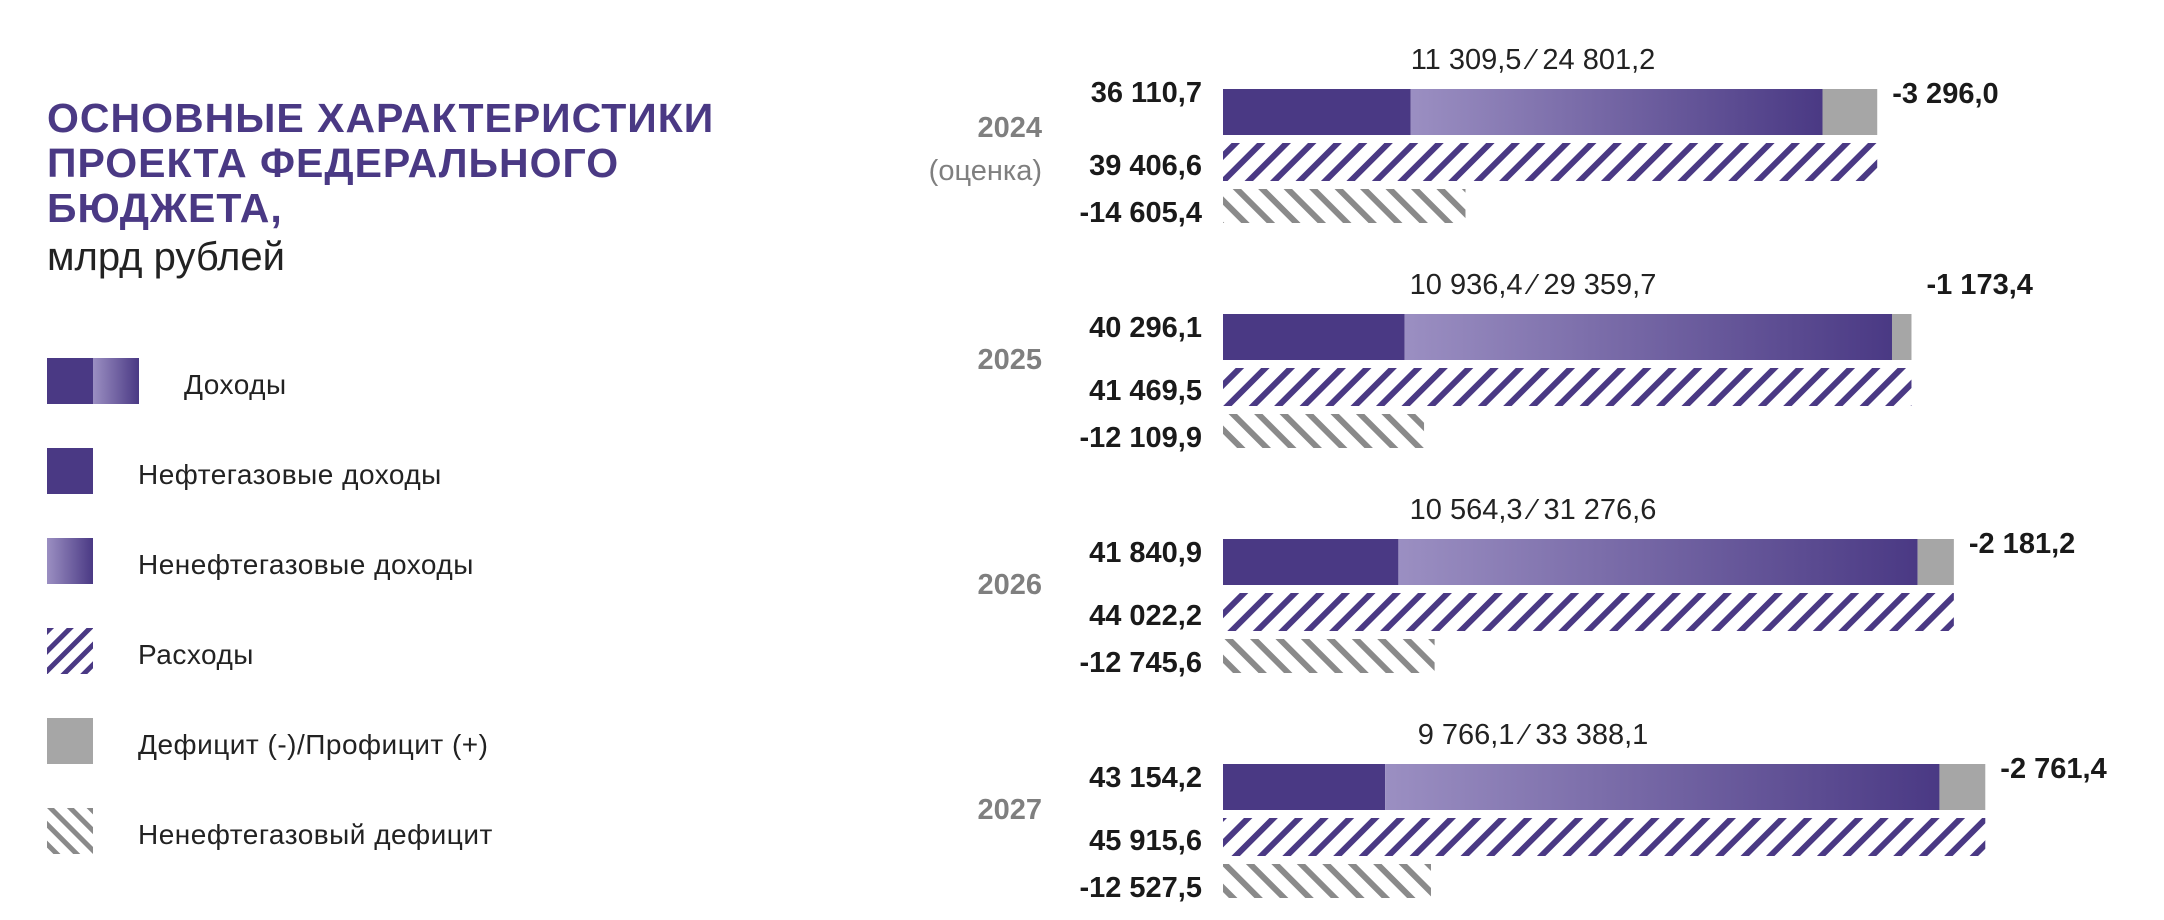  What do you see at coordinates (70, 561) in the screenshot?
I see `gradient-purple-icon` at bounding box center [70, 561].